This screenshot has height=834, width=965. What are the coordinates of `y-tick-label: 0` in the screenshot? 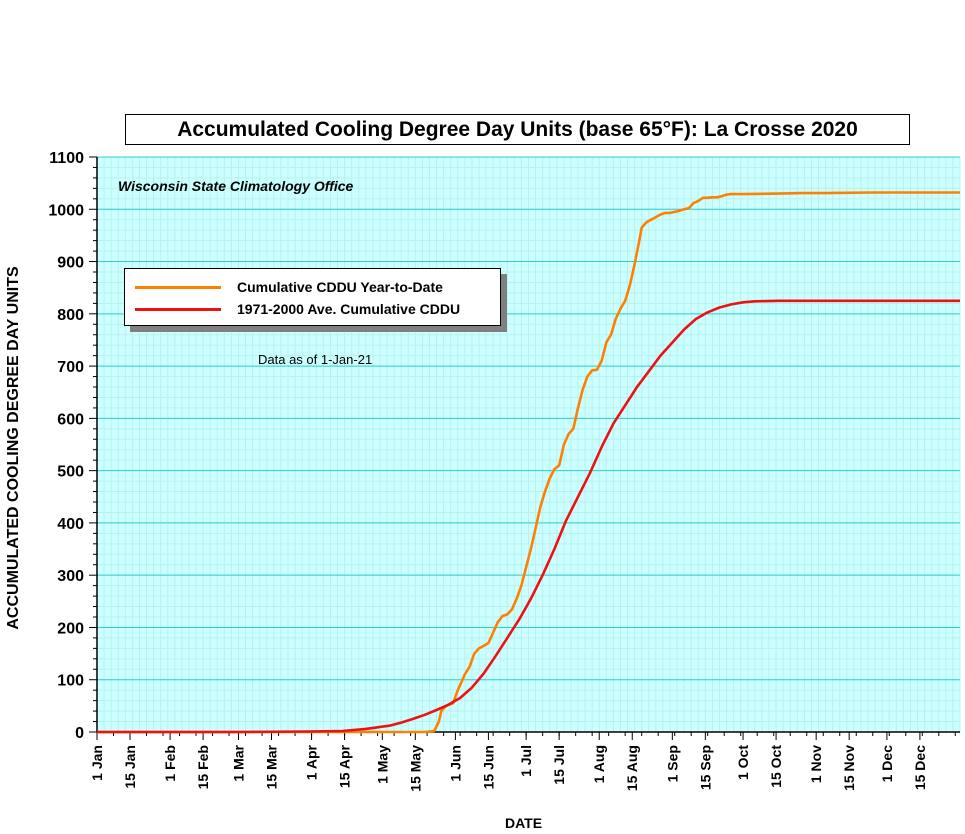 It's located at (79, 733).